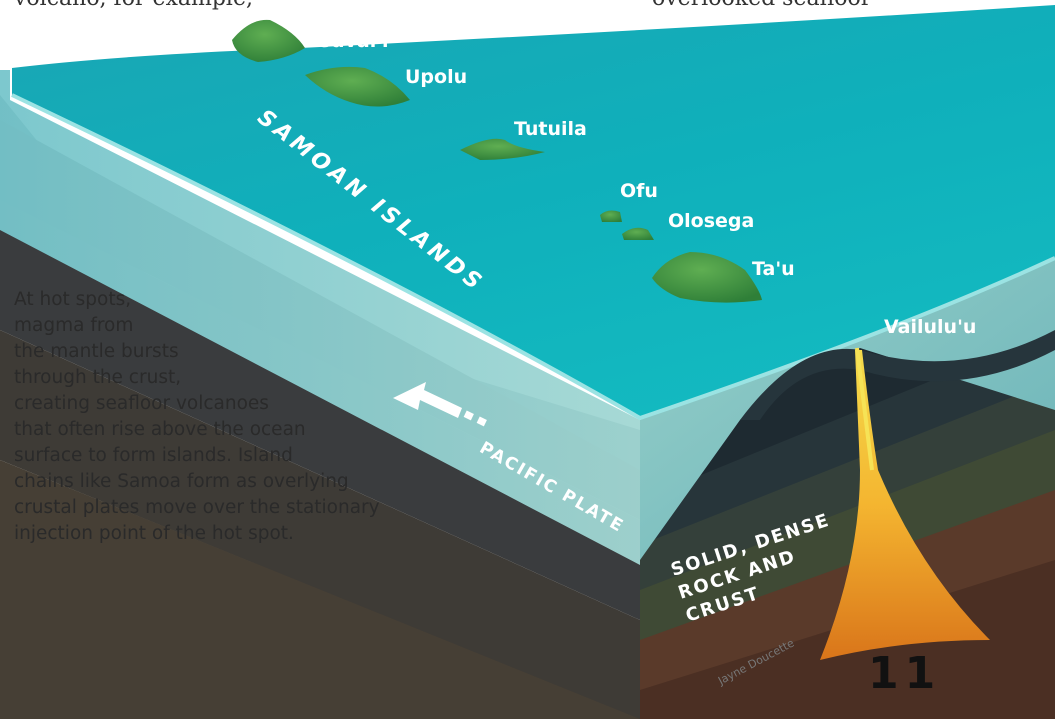 The width and height of the screenshot is (1055, 719). What do you see at coordinates (96, 351) in the screenshot?
I see `caption-line: the mantle bursts` at bounding box center [96, 351].